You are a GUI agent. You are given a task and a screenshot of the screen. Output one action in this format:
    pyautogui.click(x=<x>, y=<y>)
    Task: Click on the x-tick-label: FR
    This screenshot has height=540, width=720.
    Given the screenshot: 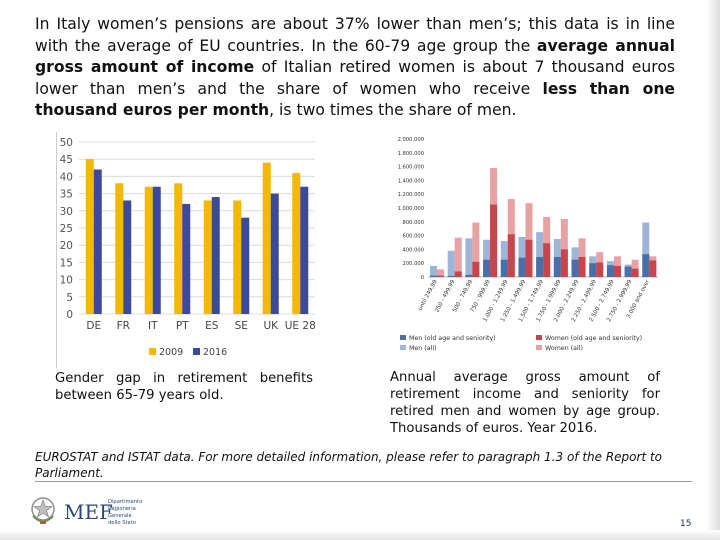 What is the action you would take?
    pyautogui.click(x=123, y=326)
    